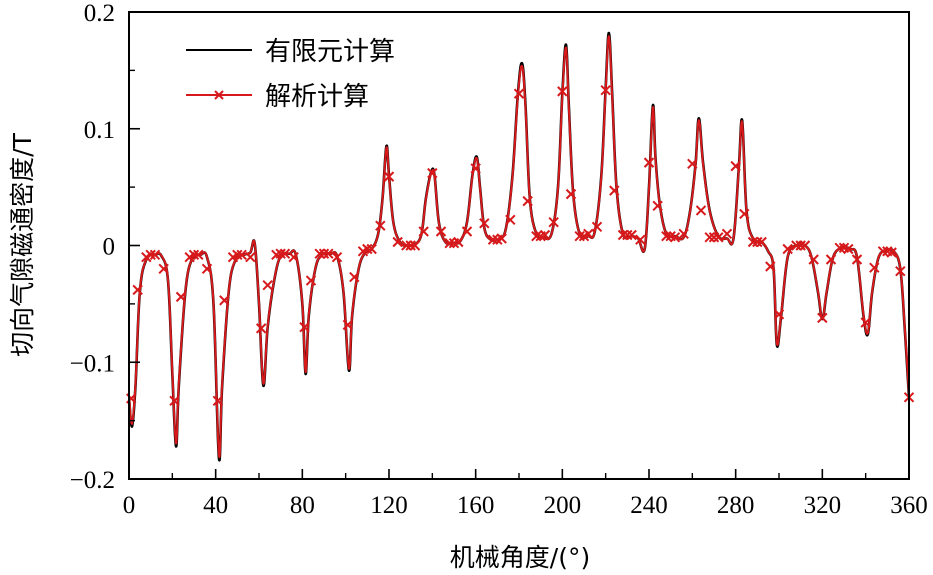 The height and width of the screenshot is (575, 933). I want to click on x-tick-label: 200, so click(563, 505).